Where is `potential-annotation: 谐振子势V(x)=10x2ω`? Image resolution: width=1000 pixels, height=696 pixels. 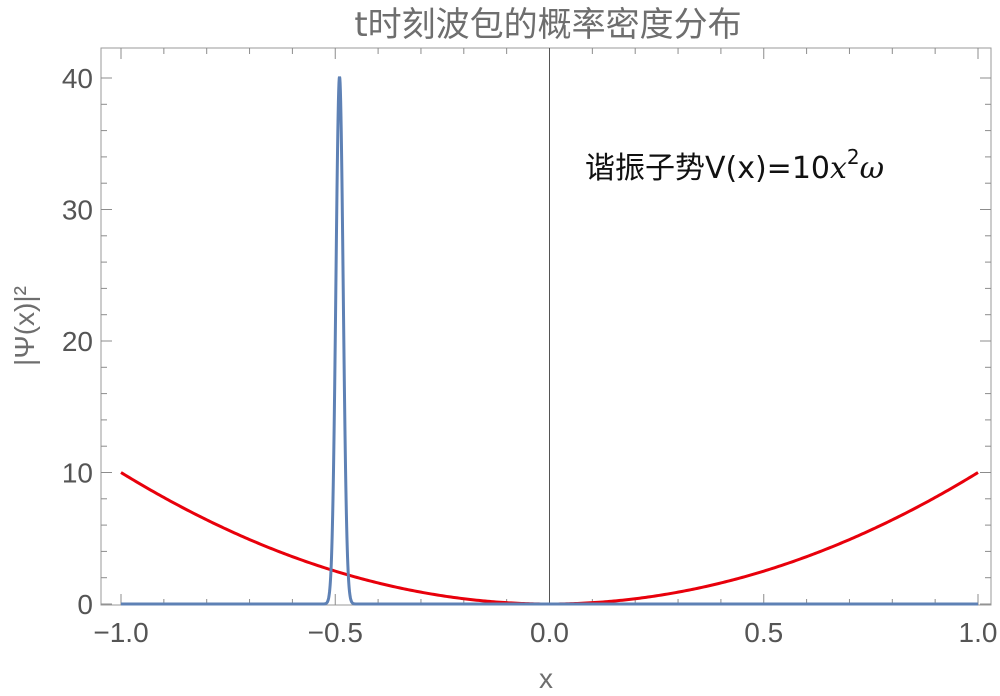 potential-annotation: 谐振子势V(x)=10x2ω is located at coordinates (734, 165).